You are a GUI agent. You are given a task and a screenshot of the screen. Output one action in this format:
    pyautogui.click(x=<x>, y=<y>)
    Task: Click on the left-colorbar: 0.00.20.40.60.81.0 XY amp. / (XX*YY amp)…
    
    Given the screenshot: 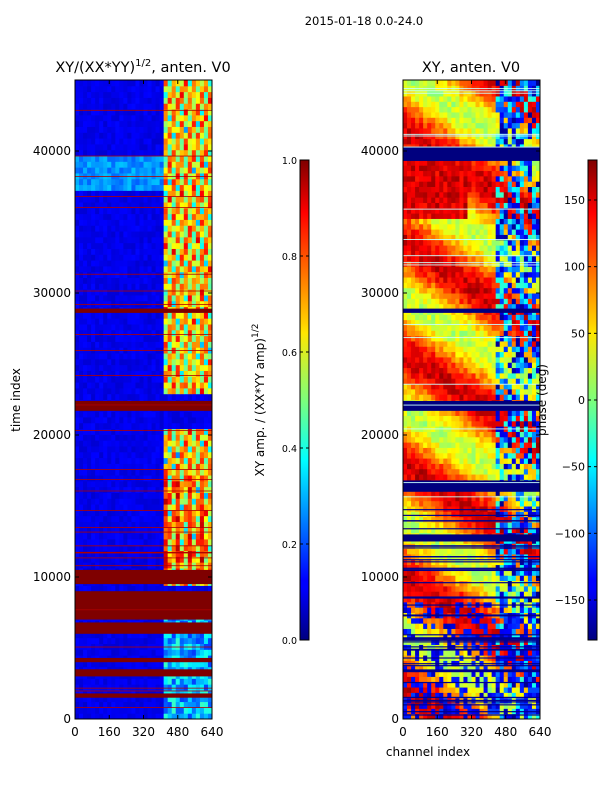 What is the action you would take?
    pyautogui.click(x=280, y=401)
    